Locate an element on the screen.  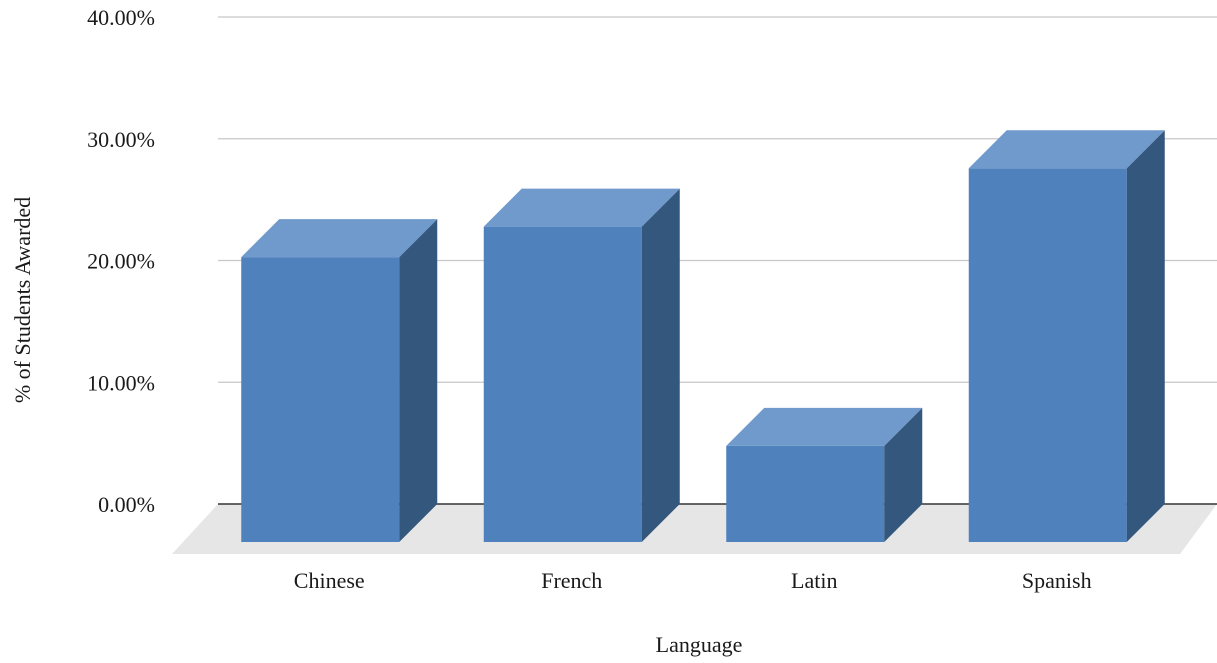
bar-latin is located at coordinates (824, 474).